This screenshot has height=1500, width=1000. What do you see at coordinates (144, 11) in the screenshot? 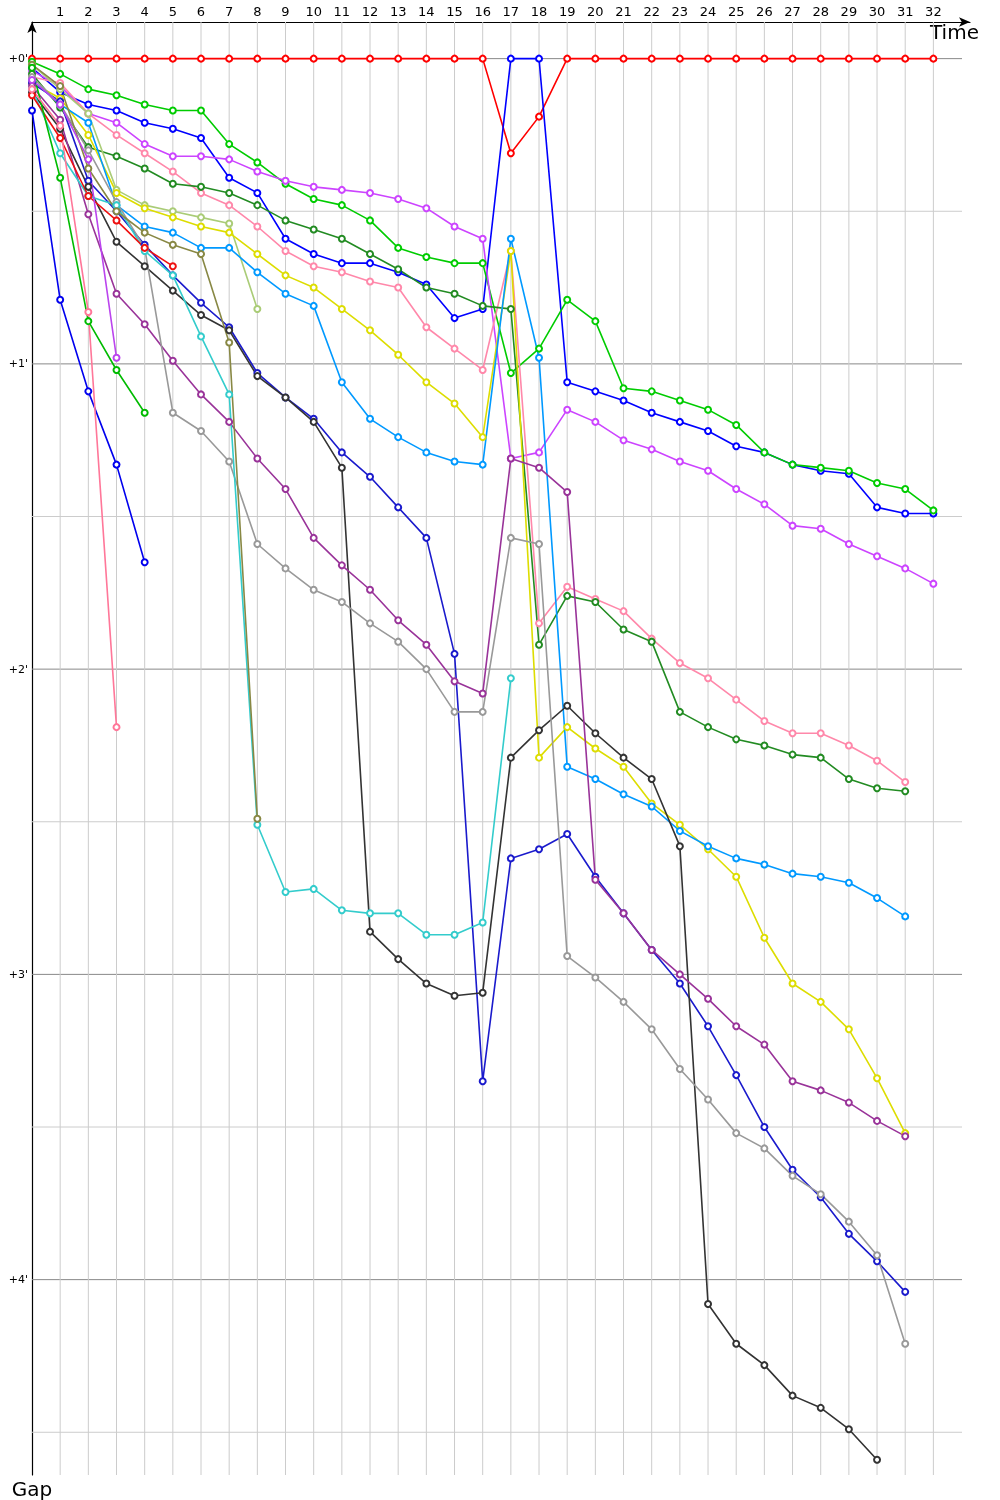
I see `x-tick-label: 4` at bounding box center [144, 11].